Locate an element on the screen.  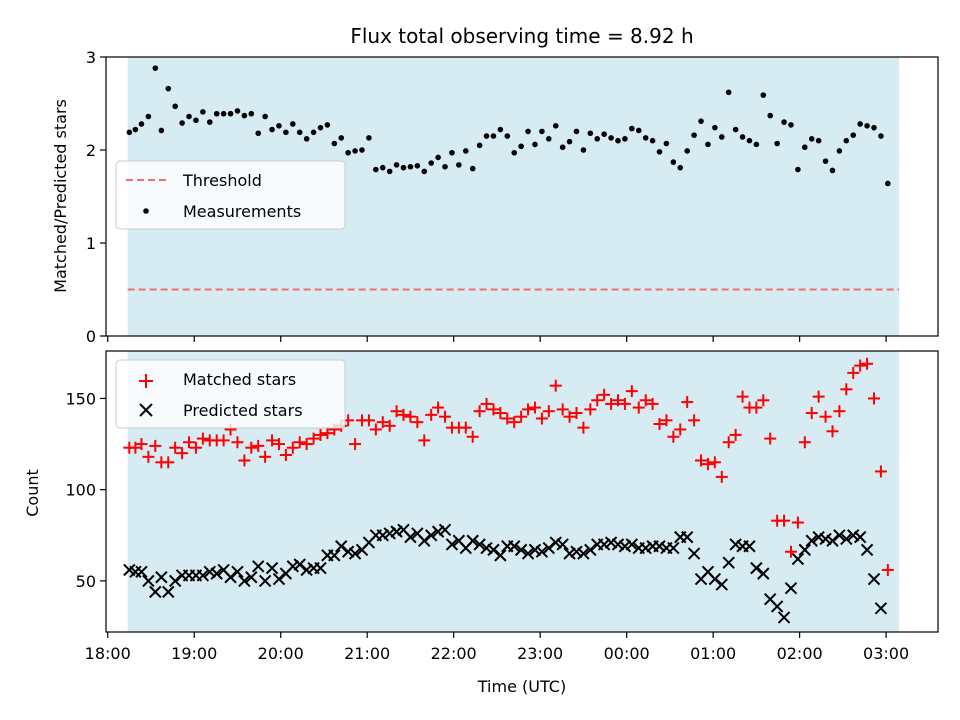
bottom-xtick-label: 20:00 is located at coordinates (281, 653).